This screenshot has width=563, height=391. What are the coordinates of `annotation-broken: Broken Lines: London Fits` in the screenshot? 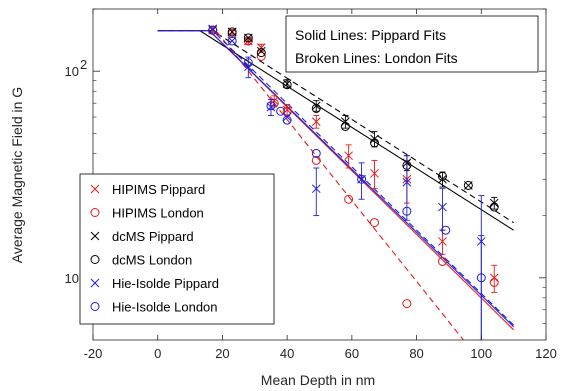 It's located at (376, 58).